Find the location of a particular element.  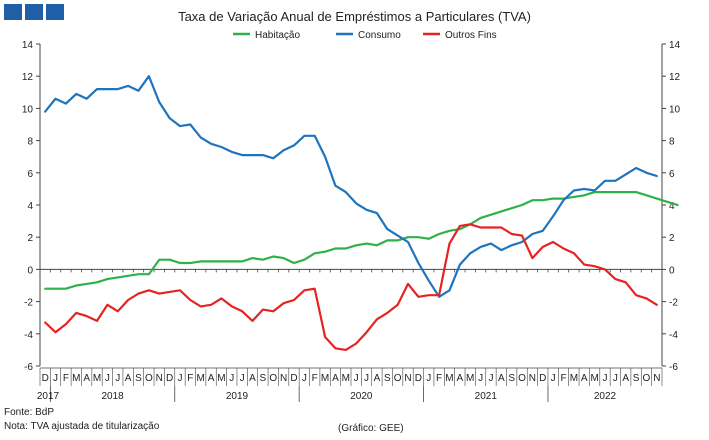

y-tick-label-left: 10 is located at coordinates (28, 109).